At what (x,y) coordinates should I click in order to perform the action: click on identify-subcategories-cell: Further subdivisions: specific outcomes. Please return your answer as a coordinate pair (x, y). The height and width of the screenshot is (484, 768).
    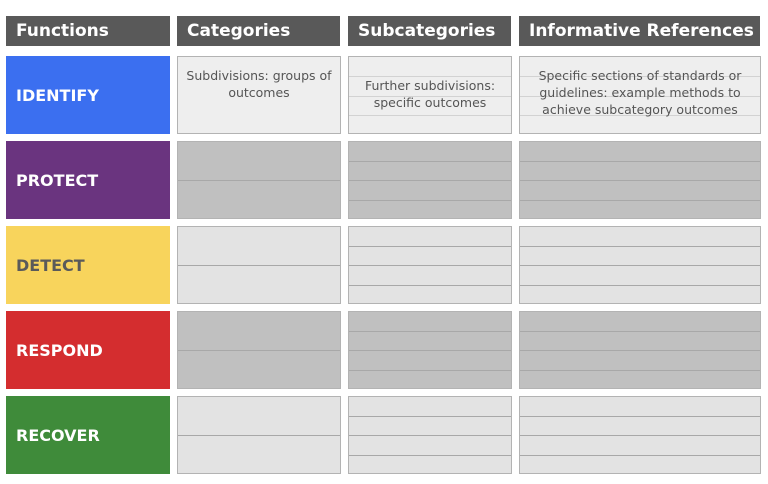
    Looking at the image, I should click on (430, 95).